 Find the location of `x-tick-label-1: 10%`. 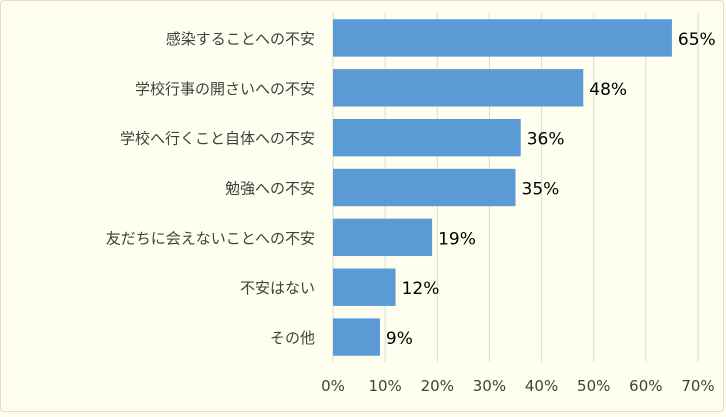

x-tick-label-1: 10% is located at coordinates (384, 386).